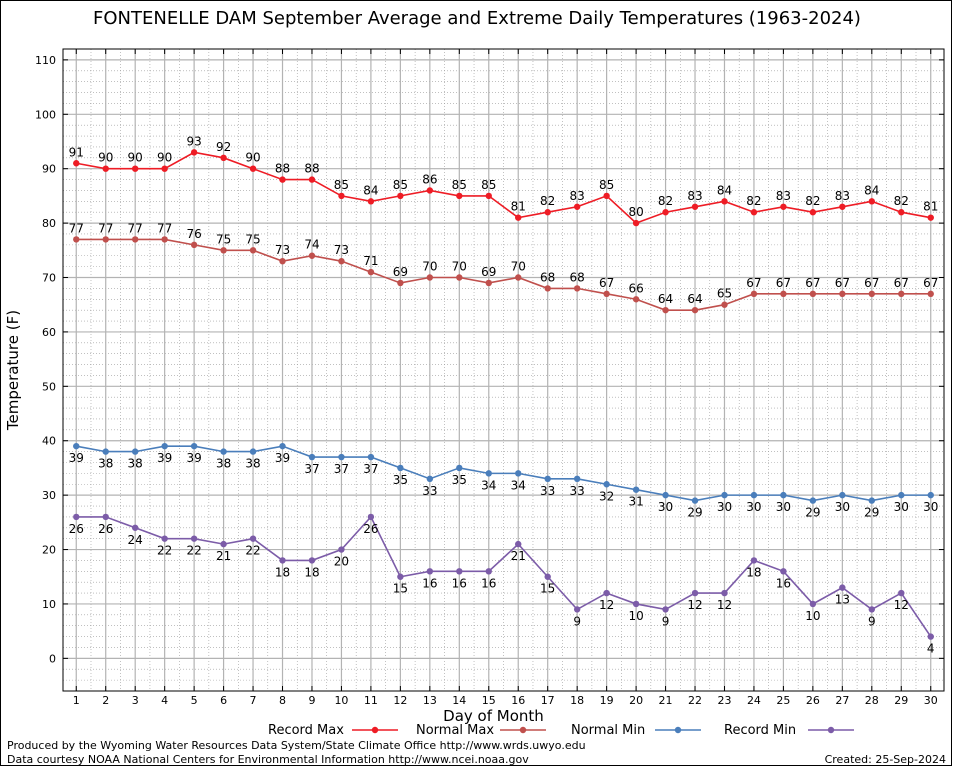 The height and width of the screenshot is (768, 954). What do you see at coordinates (842, 700) in the screenshot?
I see `x-tick-label: 27` at bounding box center [842, 700].